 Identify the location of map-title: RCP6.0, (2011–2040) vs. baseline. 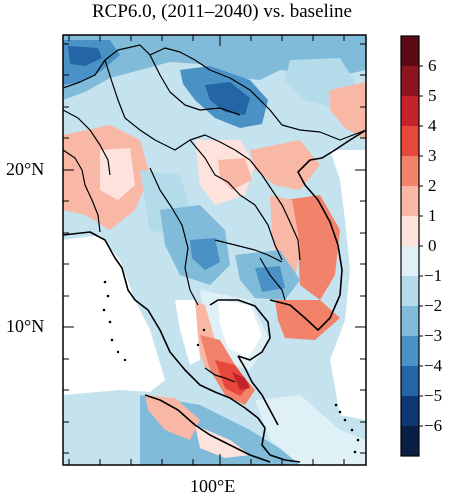
(221, 11).